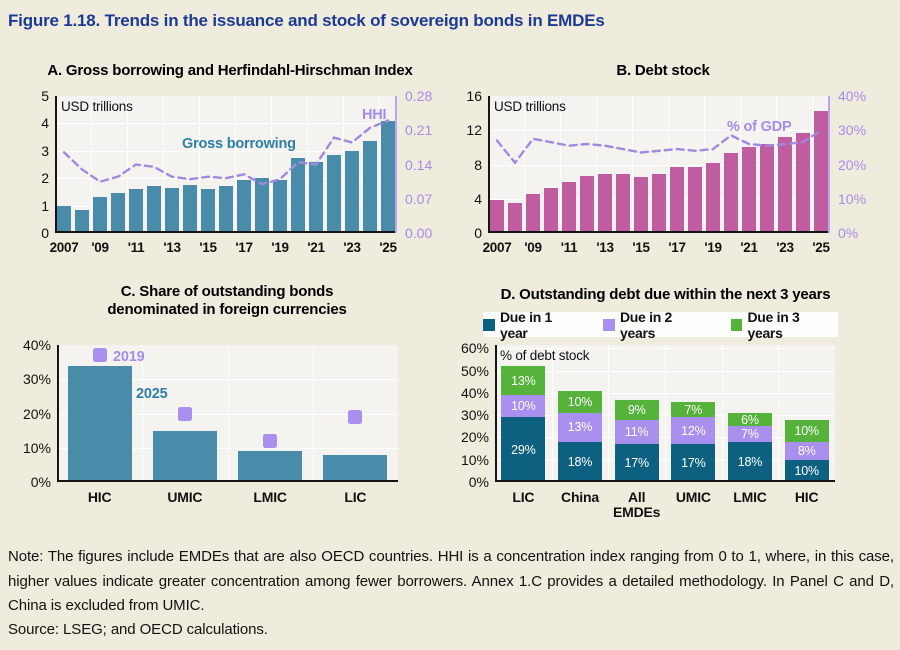 The width and height of the screenshot is (900, 650). What do you see at coordinates (609, 324) in the screenshot?
I see `due-2-years-swatch-icon` at bounding box center [609, 324].